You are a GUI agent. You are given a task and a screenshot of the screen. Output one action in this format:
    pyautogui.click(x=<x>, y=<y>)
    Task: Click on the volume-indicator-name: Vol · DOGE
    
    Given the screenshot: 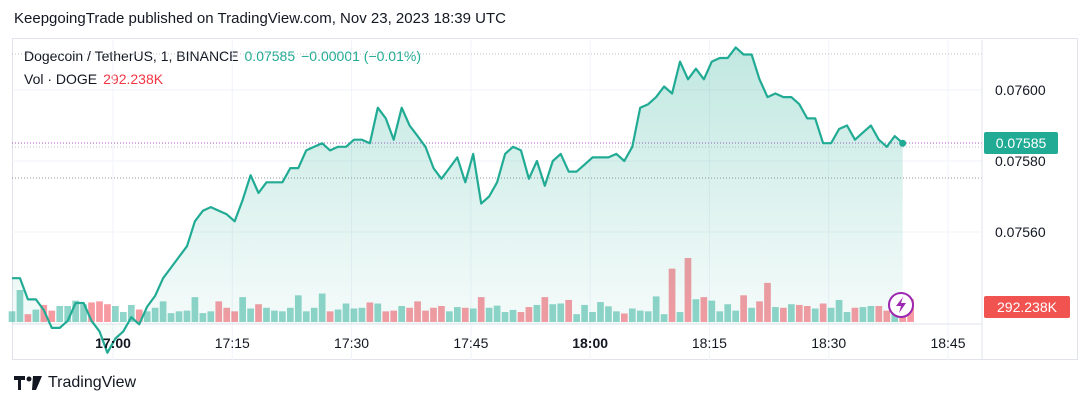 What is the action you would take?
    pyautogui.click(x=61, y=79)
    